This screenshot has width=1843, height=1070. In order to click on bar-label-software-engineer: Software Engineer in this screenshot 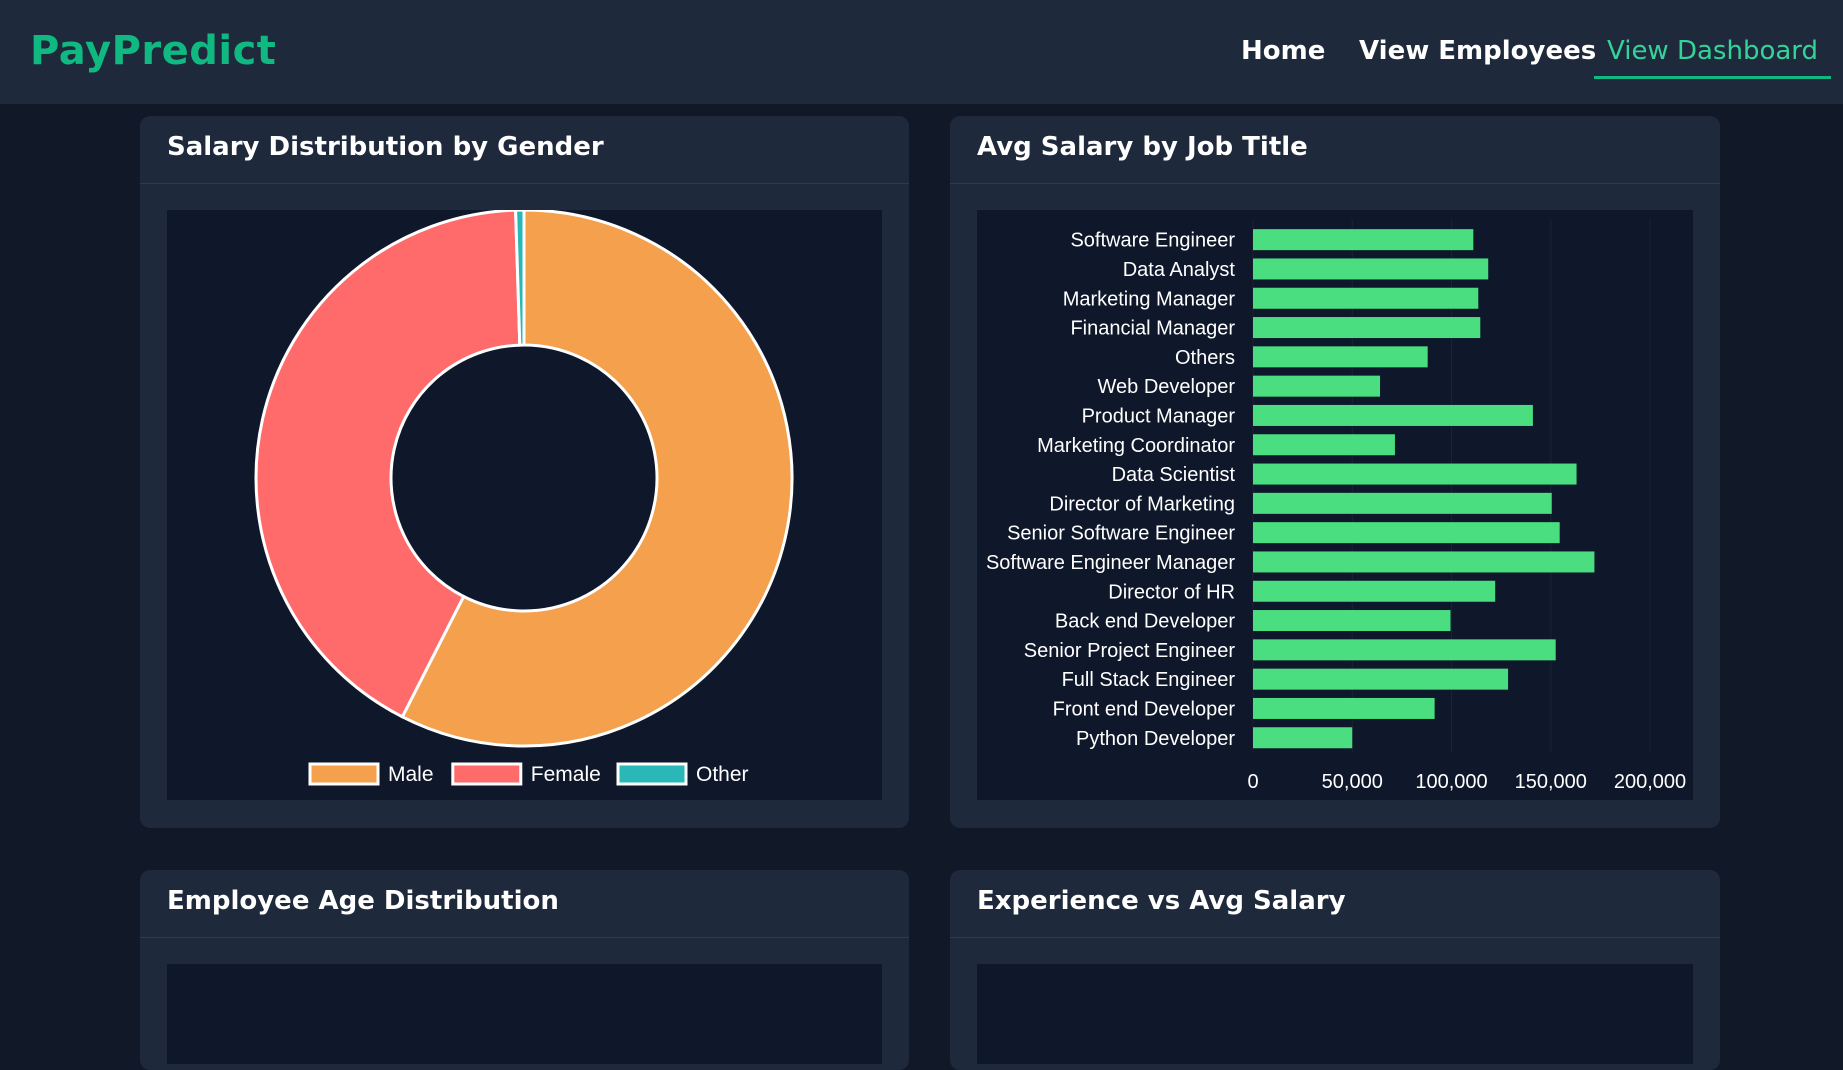, I will do `click(1152, 241)`.